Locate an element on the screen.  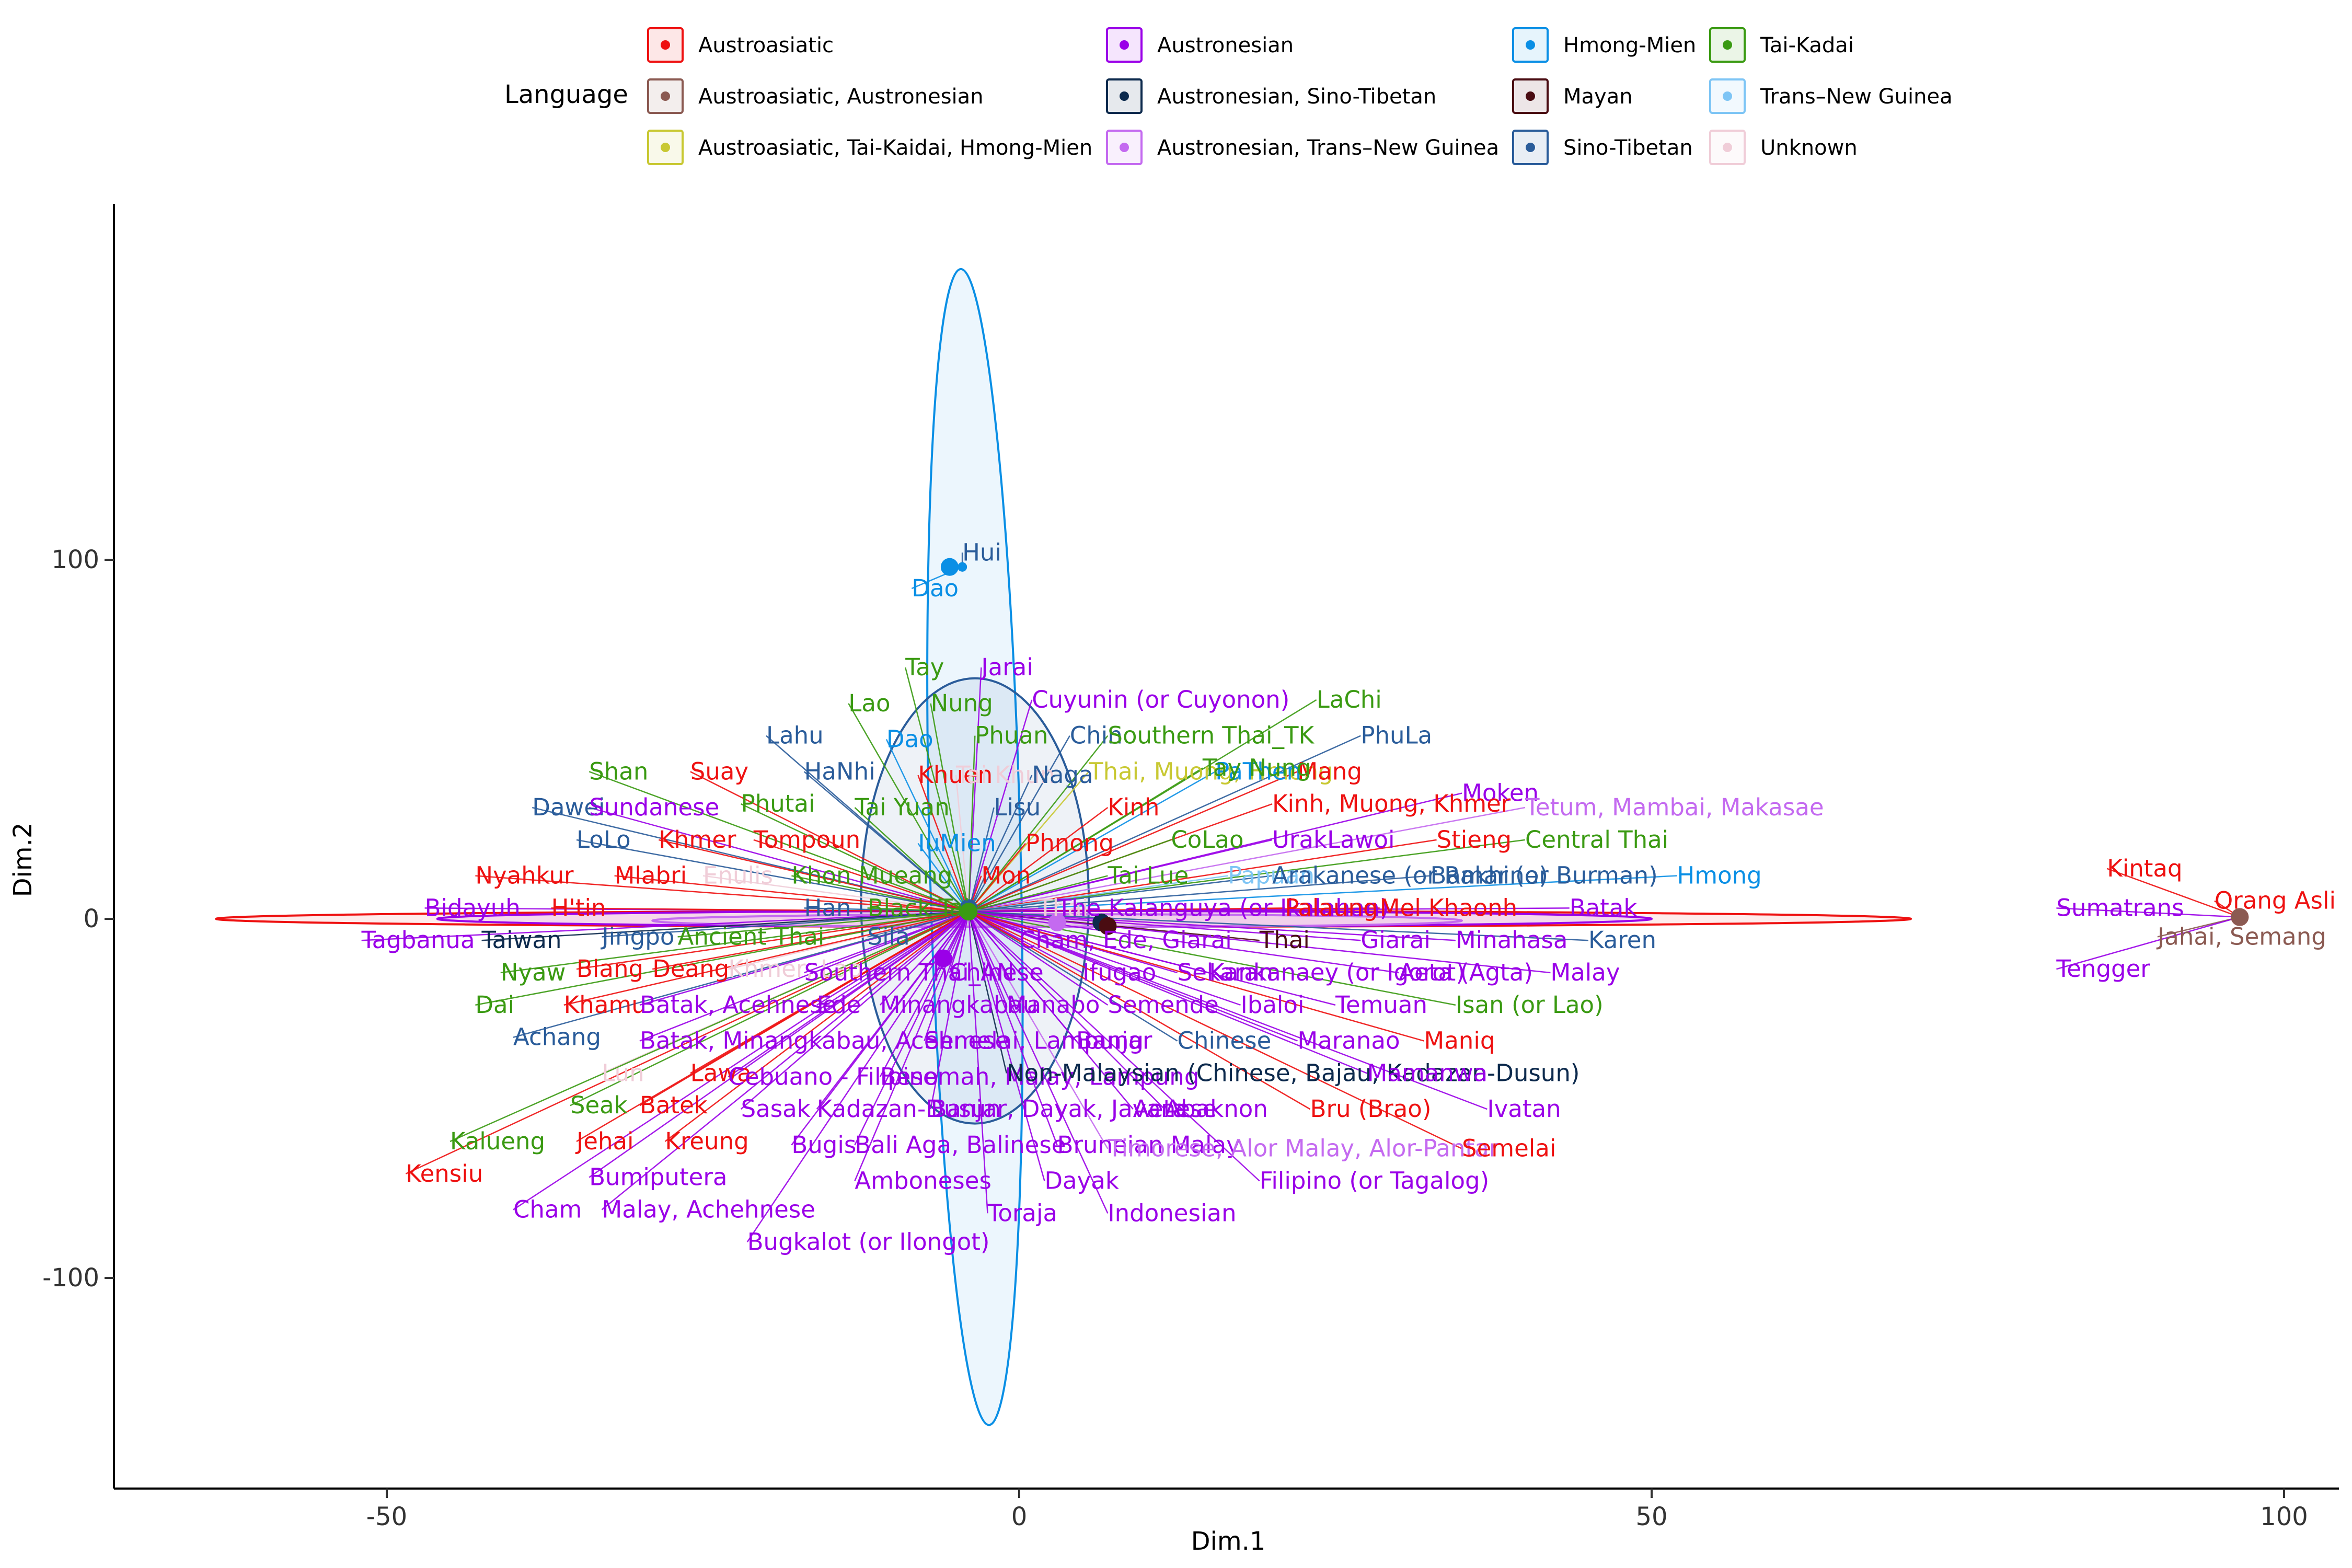
point-label: Ivatan is located at coordinates (1524, 1109).